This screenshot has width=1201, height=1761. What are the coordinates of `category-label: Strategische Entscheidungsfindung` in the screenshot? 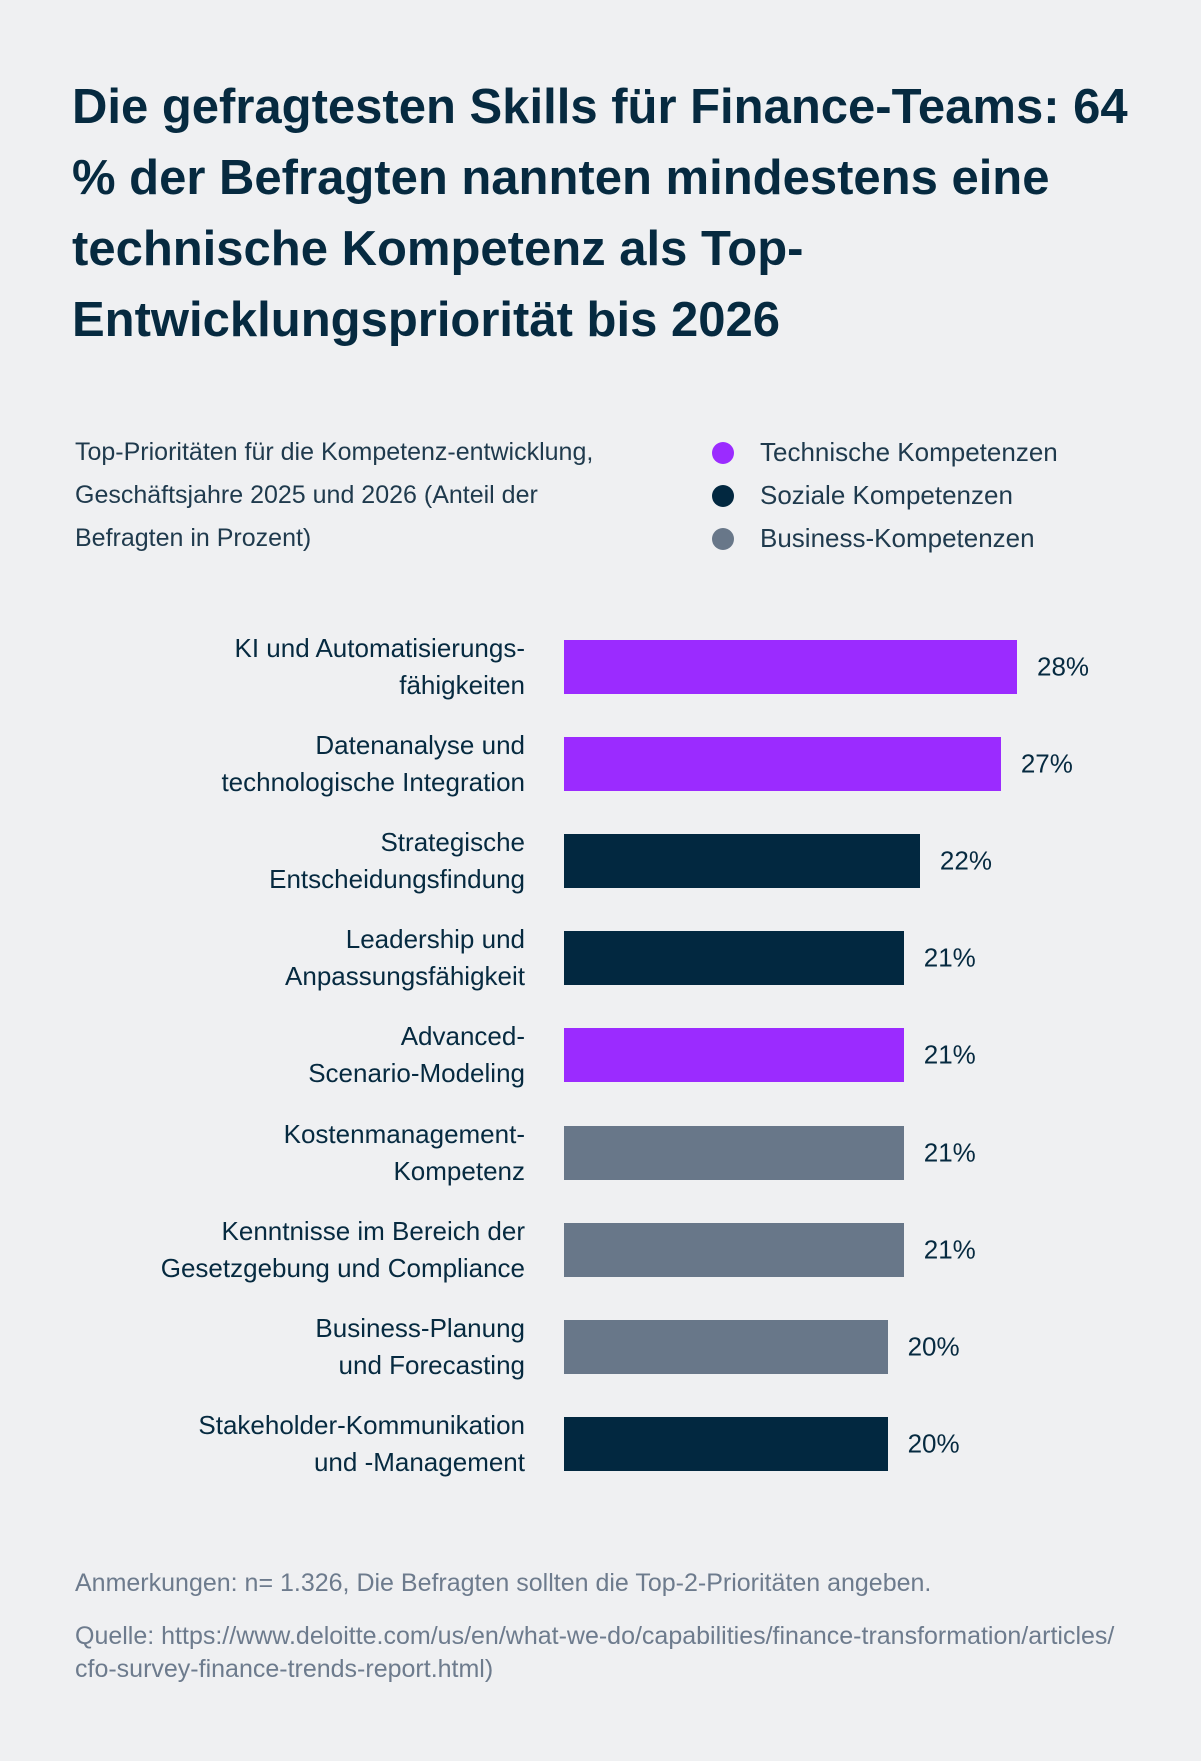 It's located at (275, 861).